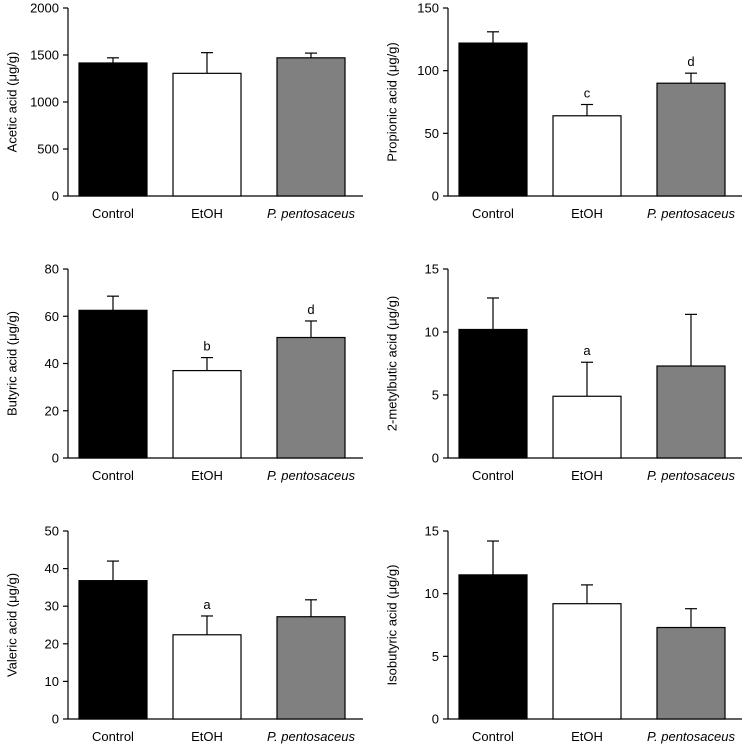 Image resolution: width=752 pixels, height=756 pixels. Describe the element at coordinates (428, 70) in the screenshot. I see `y-tick-label: 100` at that location.